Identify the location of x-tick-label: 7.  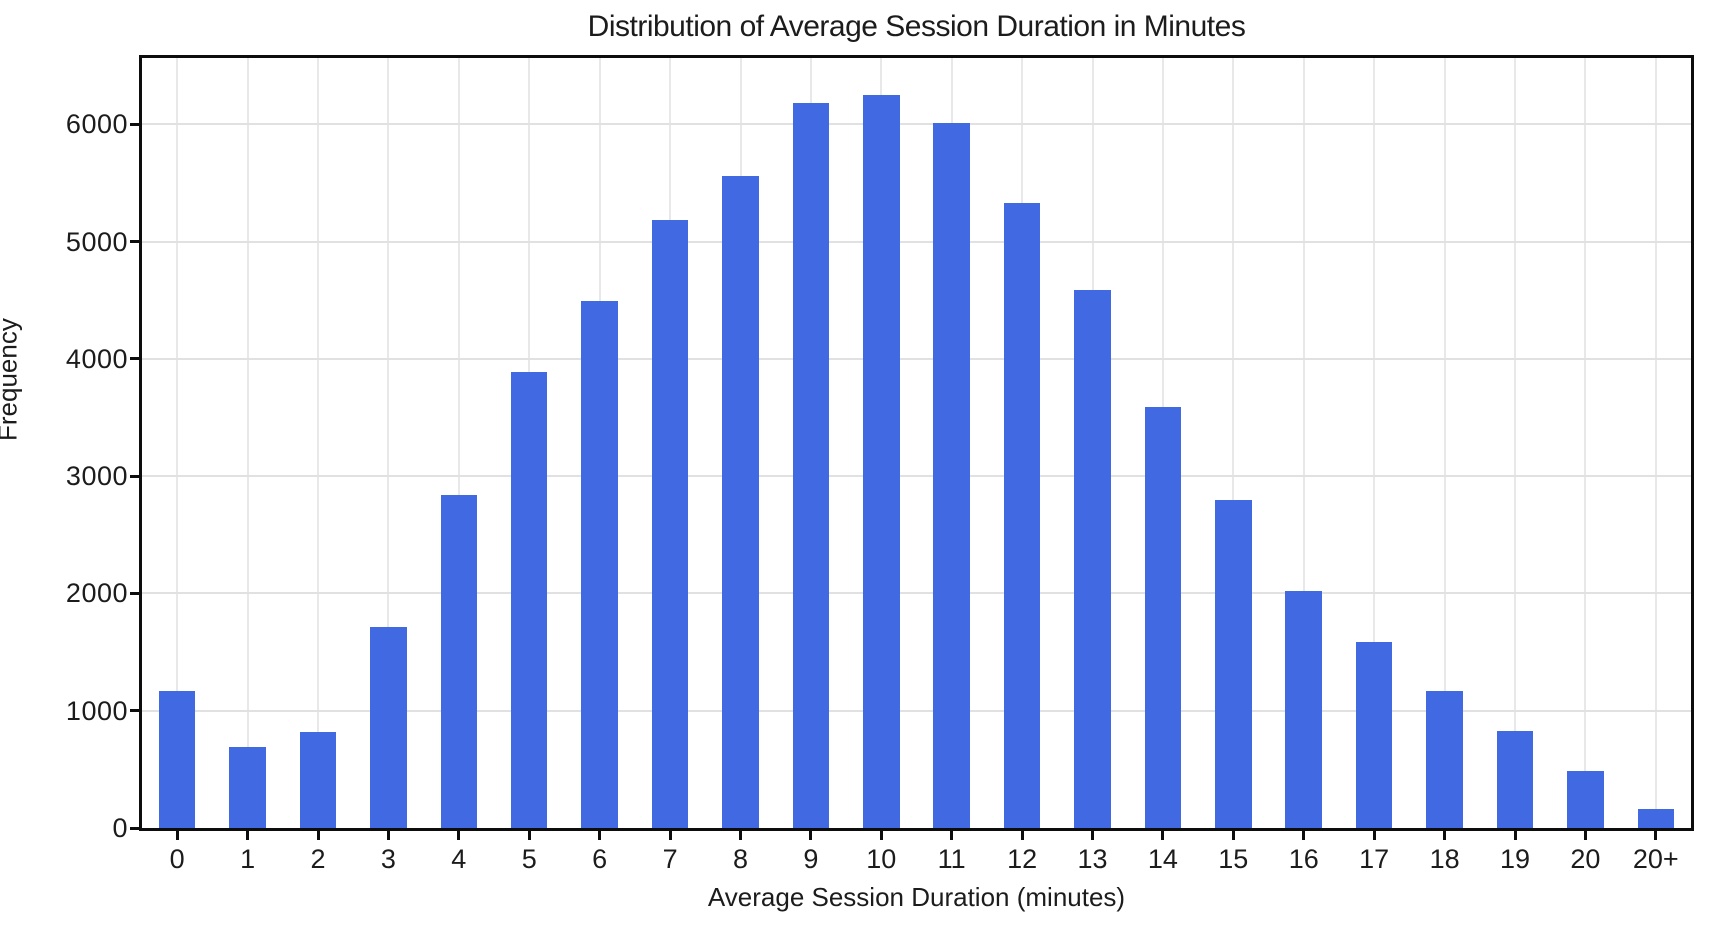
(670, 859).